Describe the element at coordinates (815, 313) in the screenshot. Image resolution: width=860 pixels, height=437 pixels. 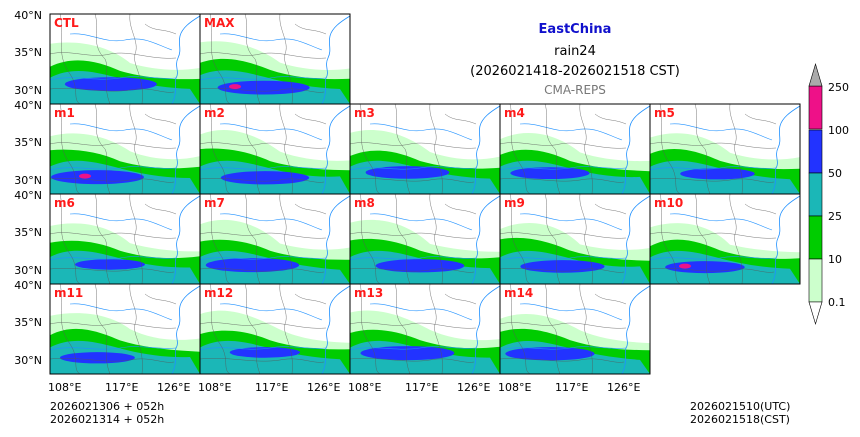
I see `colorbar-bottom-arrow` at that location.